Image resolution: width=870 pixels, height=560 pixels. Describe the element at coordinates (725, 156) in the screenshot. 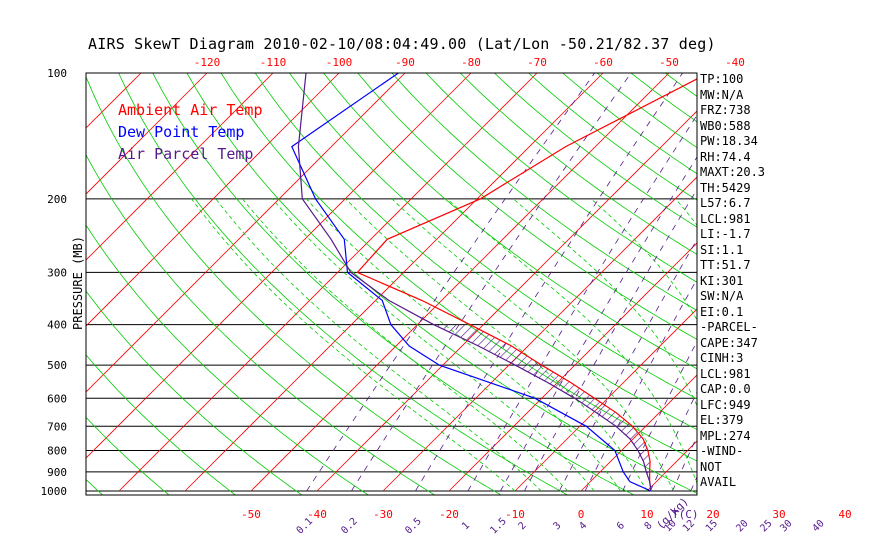

I see `stat-item: RH:74.4` at that location.